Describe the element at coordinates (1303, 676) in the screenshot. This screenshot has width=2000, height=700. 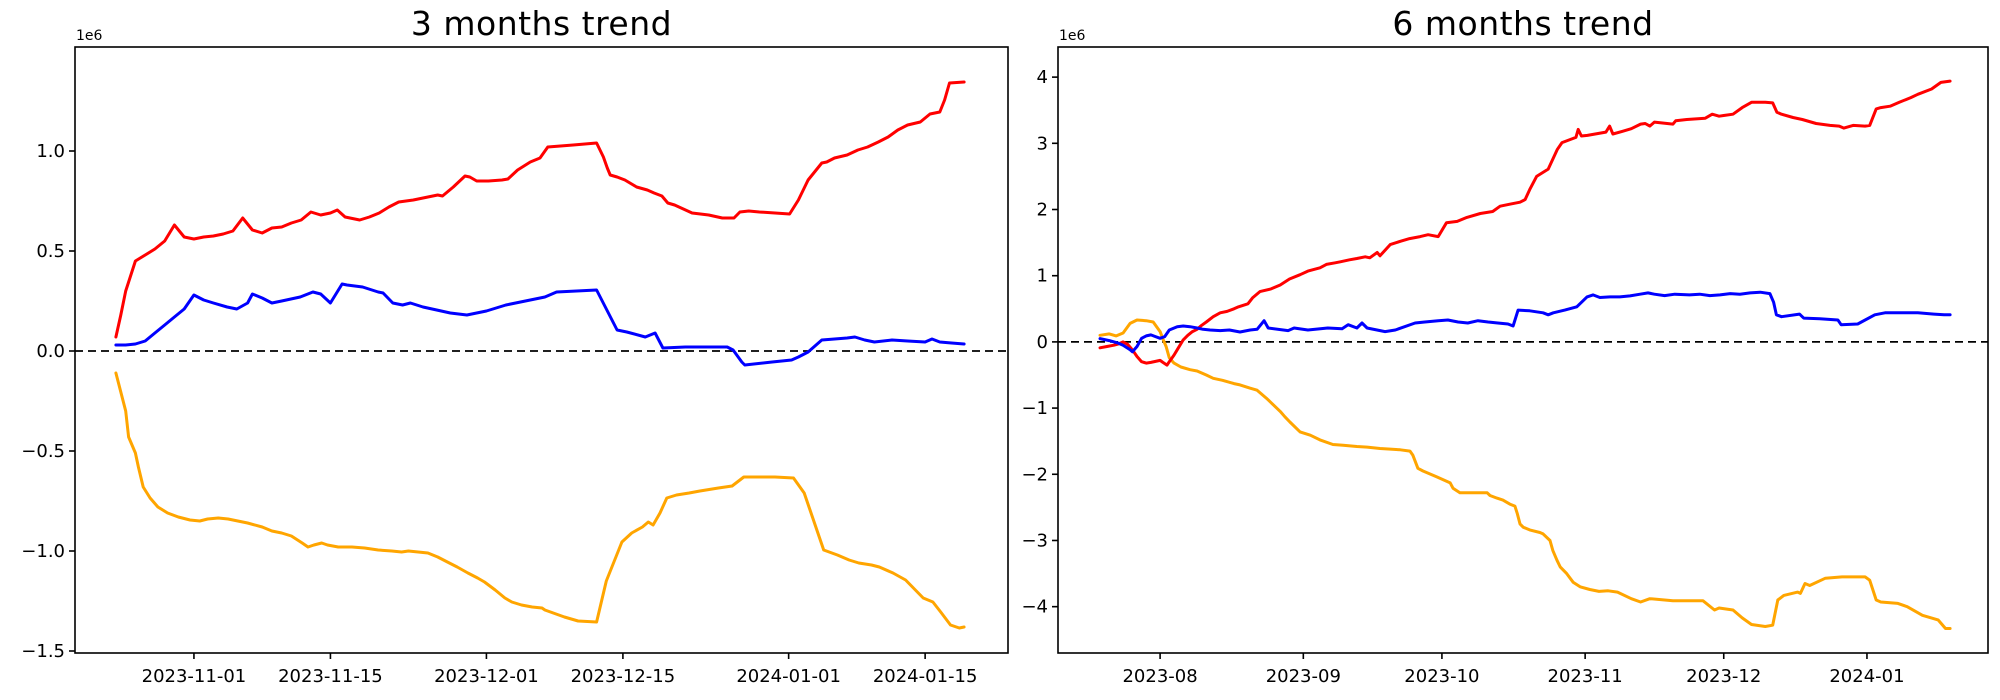
I see `x-tick-label: 2023-09` at that location.